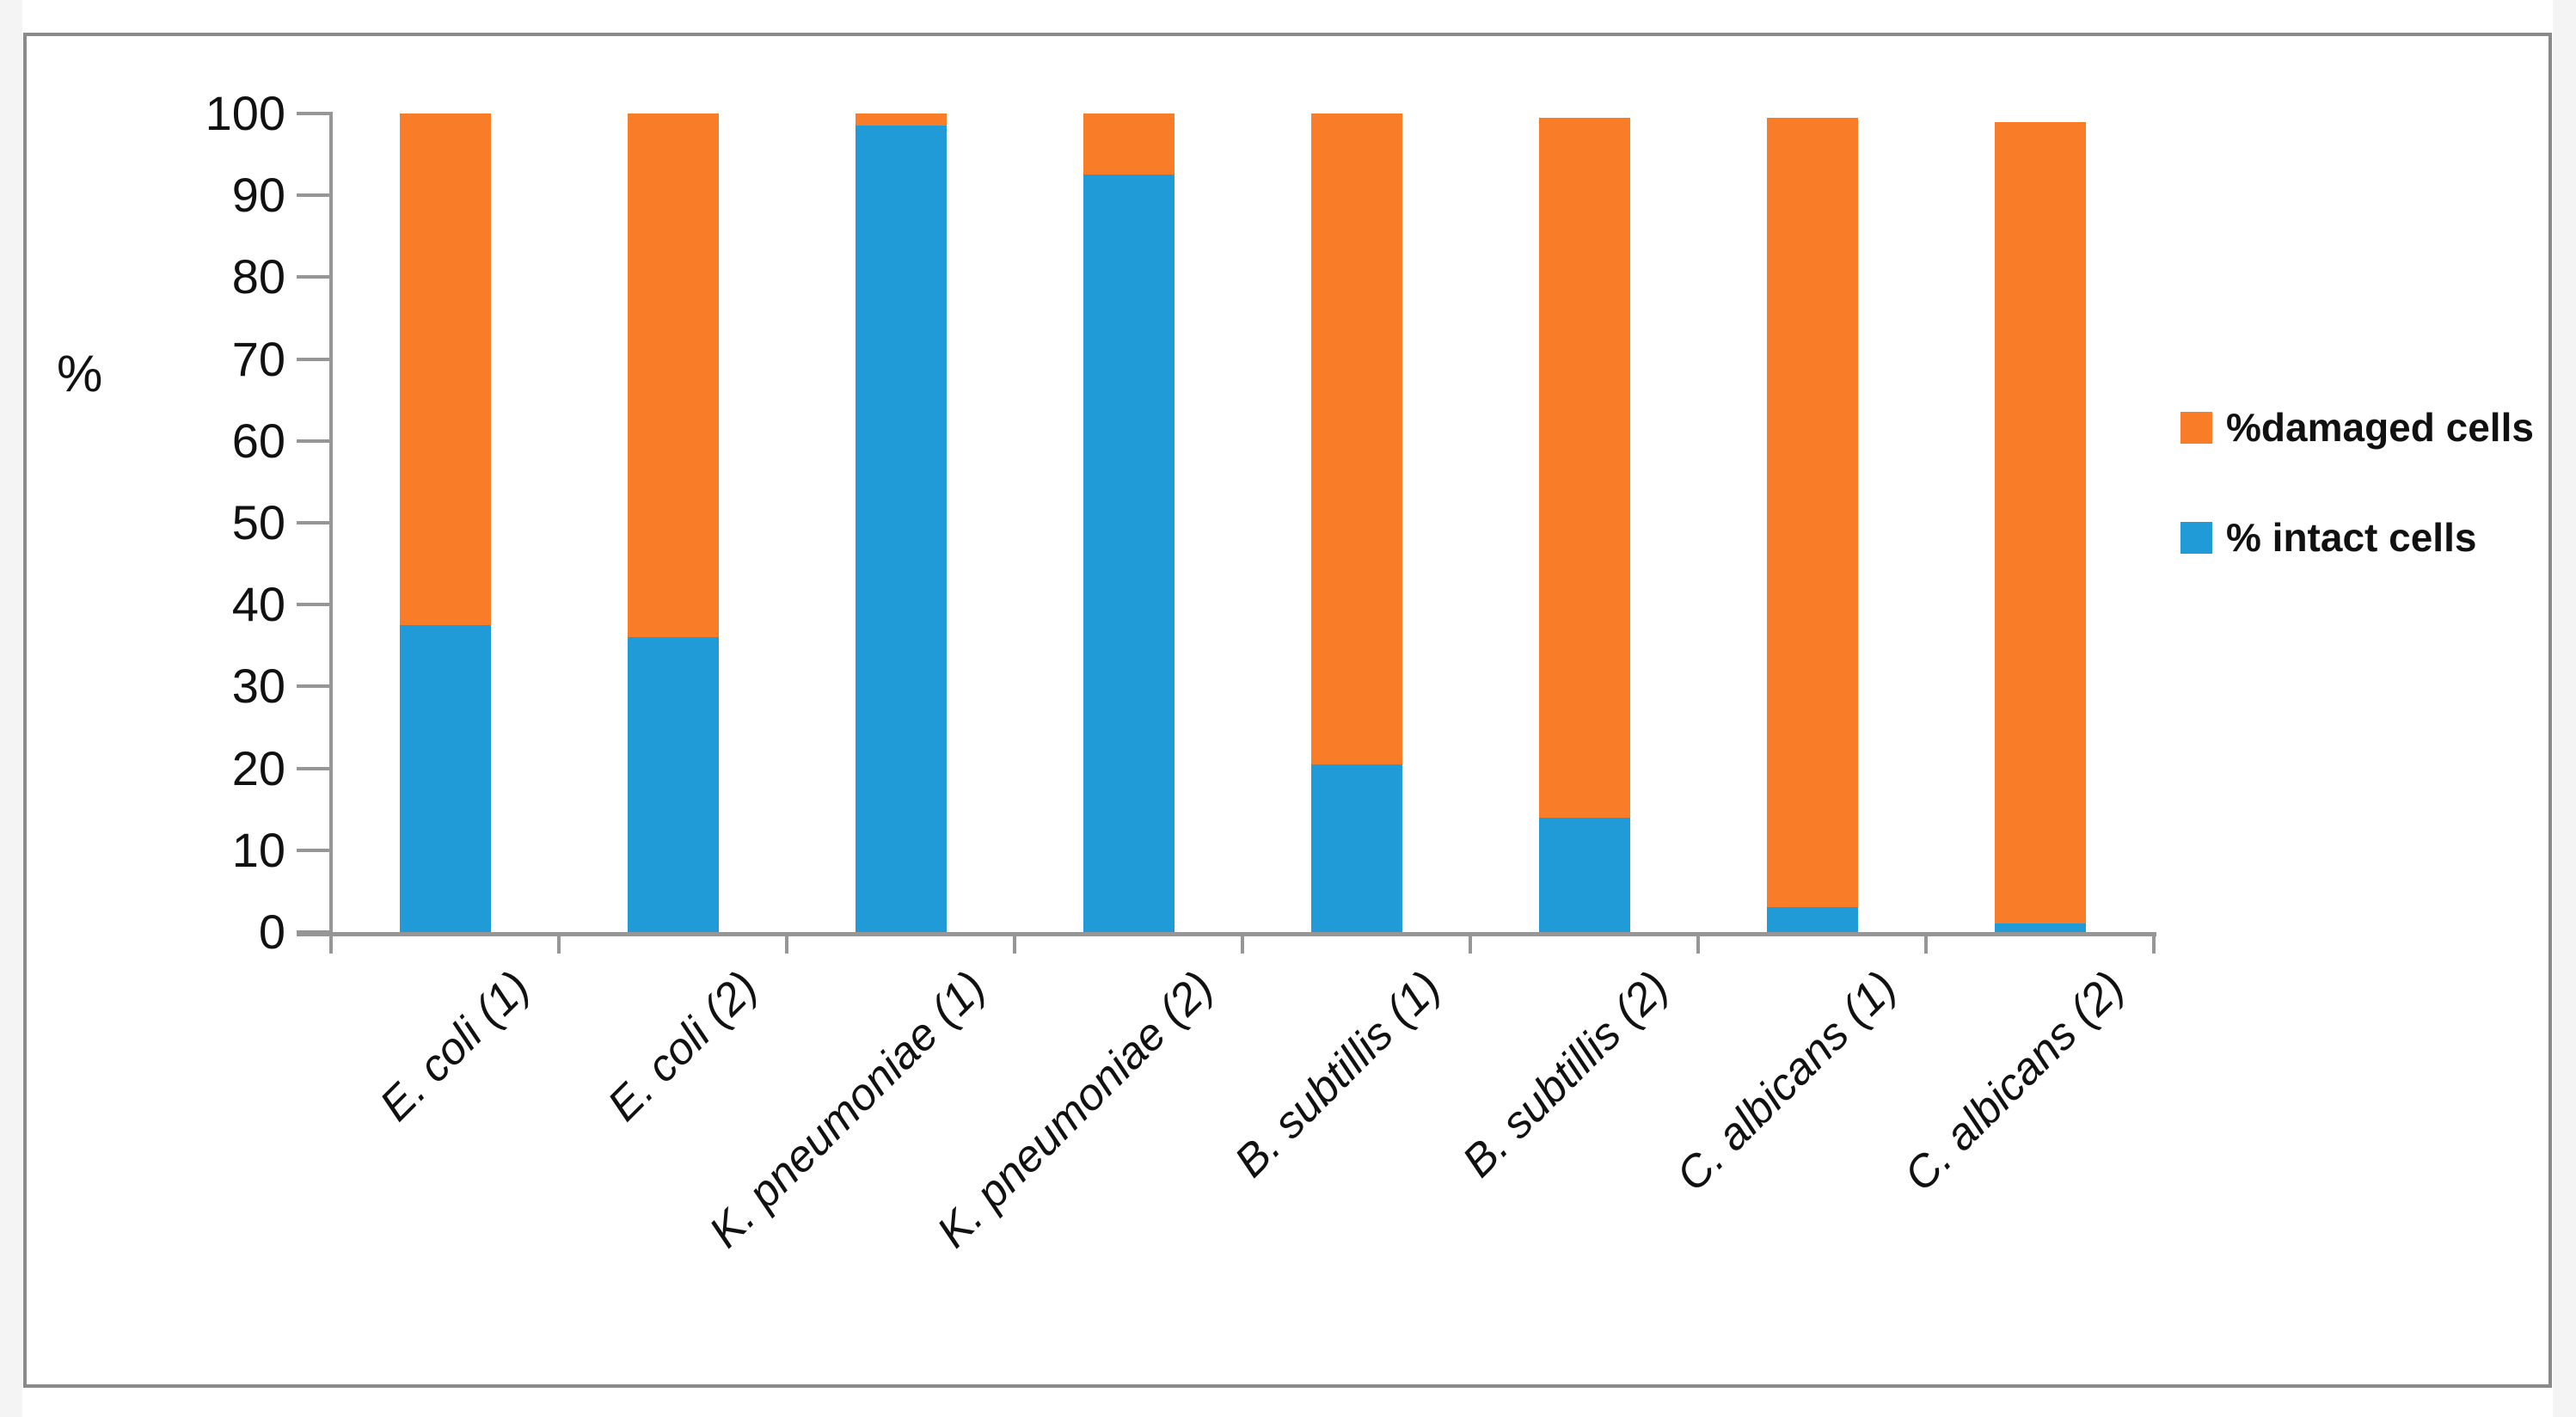 This screenshot has width=2576, height=1417. Describe the element at coordinates (258, 441) in the screenshot. I see `y-tick-label: 60` at that location.